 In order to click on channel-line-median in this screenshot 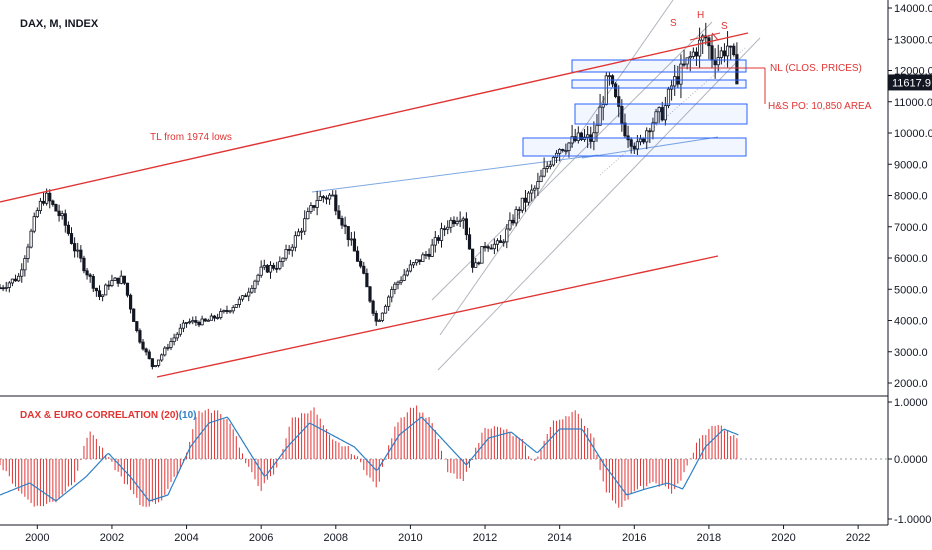, I will do `click(672, 111)`.